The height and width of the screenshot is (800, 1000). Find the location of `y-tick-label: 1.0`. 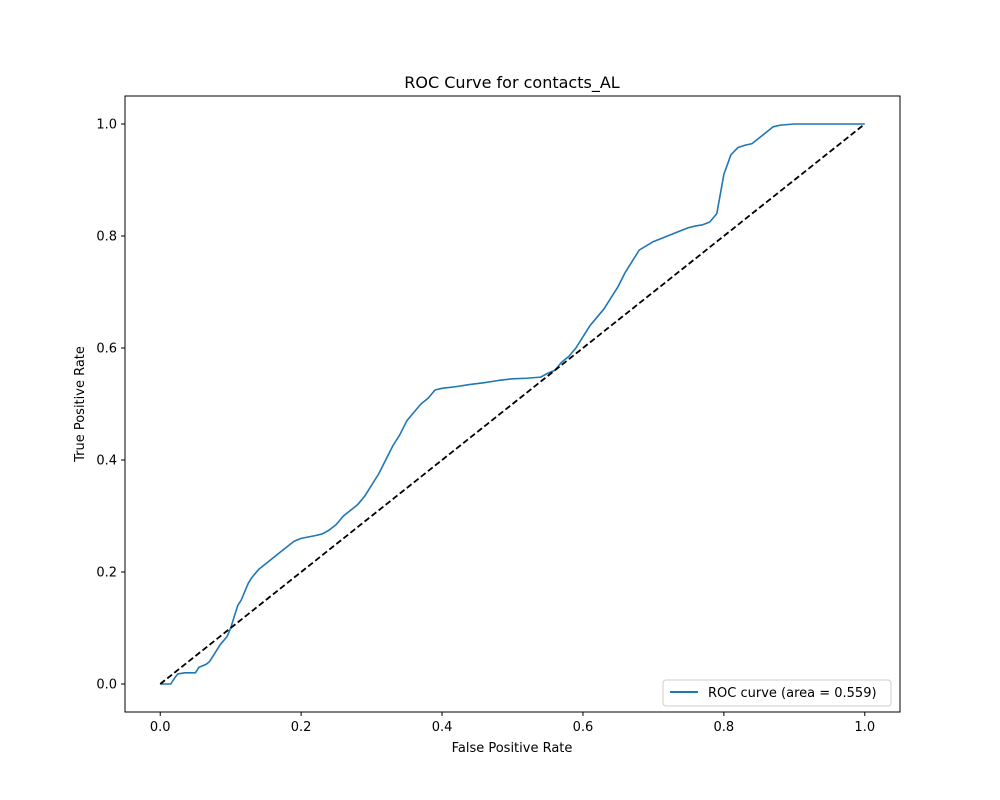

y-tick-label: 1.0 is located at coordinates (106, 125).